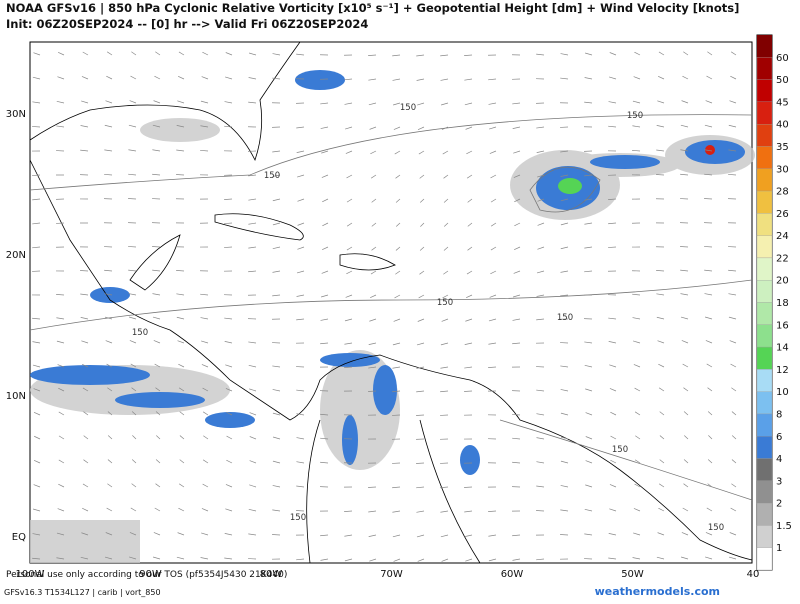  Describe the element at coordinates (782, 236) in the screenshot. I see `colorbar-label: 24` at that location.